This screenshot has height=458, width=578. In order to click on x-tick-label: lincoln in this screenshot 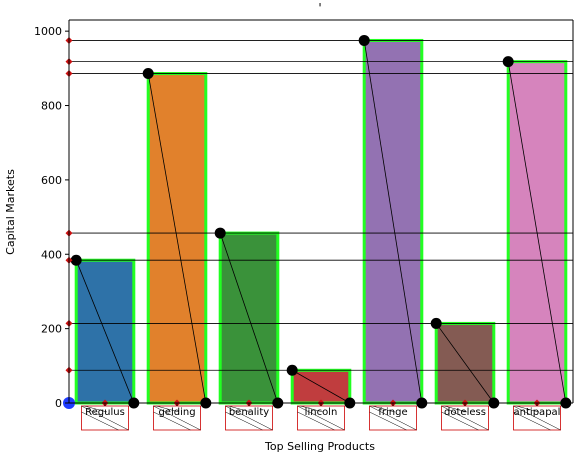, I will do `click(321, 412)`.